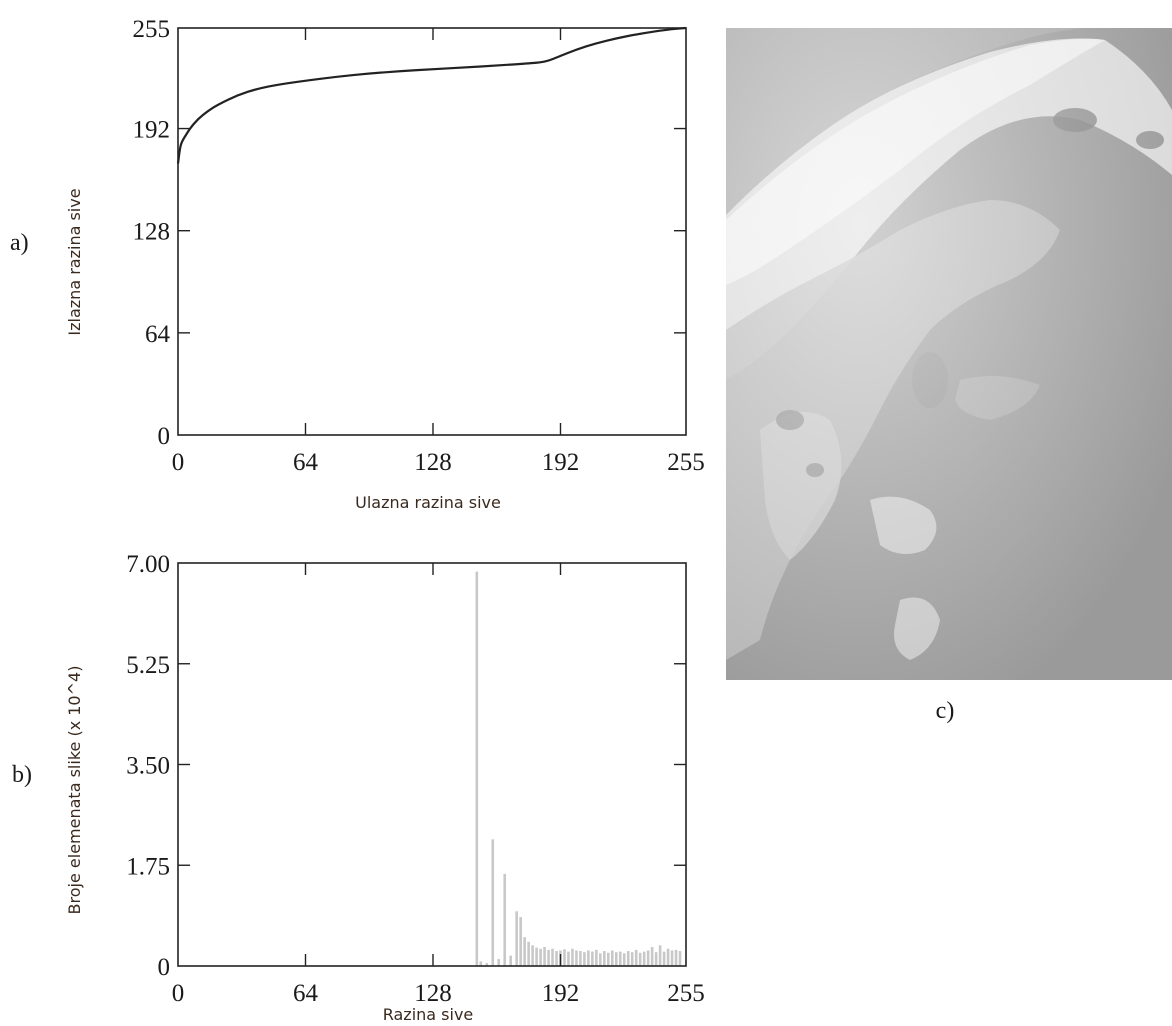  I want to click on panel-a-xtick-label: 255, so click(686, 462).